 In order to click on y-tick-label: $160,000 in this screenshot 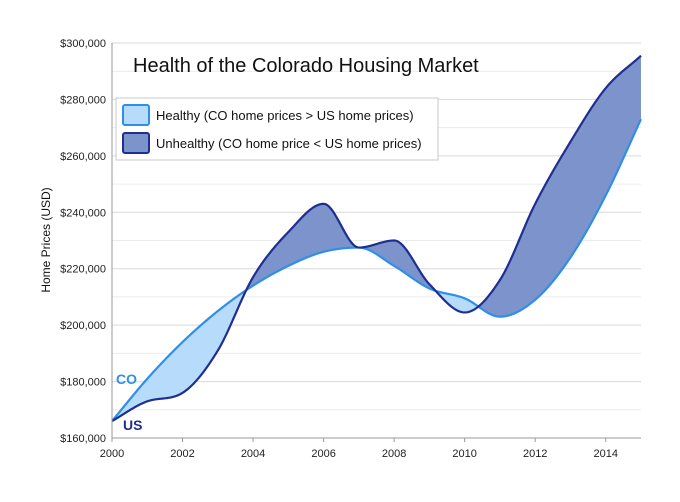, I will do `click(83, 439)`.